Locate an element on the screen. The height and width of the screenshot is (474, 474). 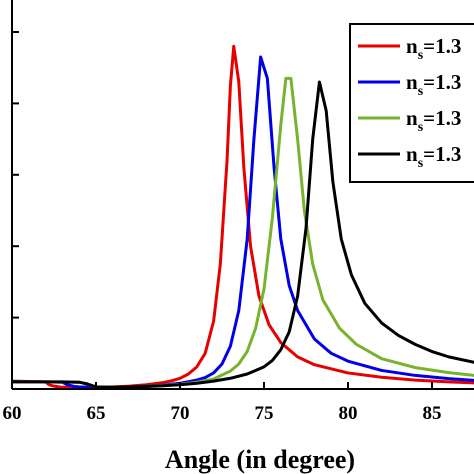
x-tick-label: 75 is located at coordinates (264, 413).